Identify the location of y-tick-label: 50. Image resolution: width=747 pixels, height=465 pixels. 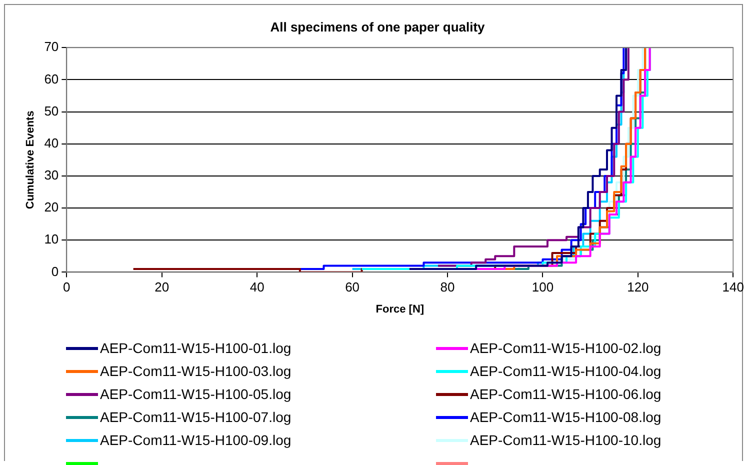
(51, 110).